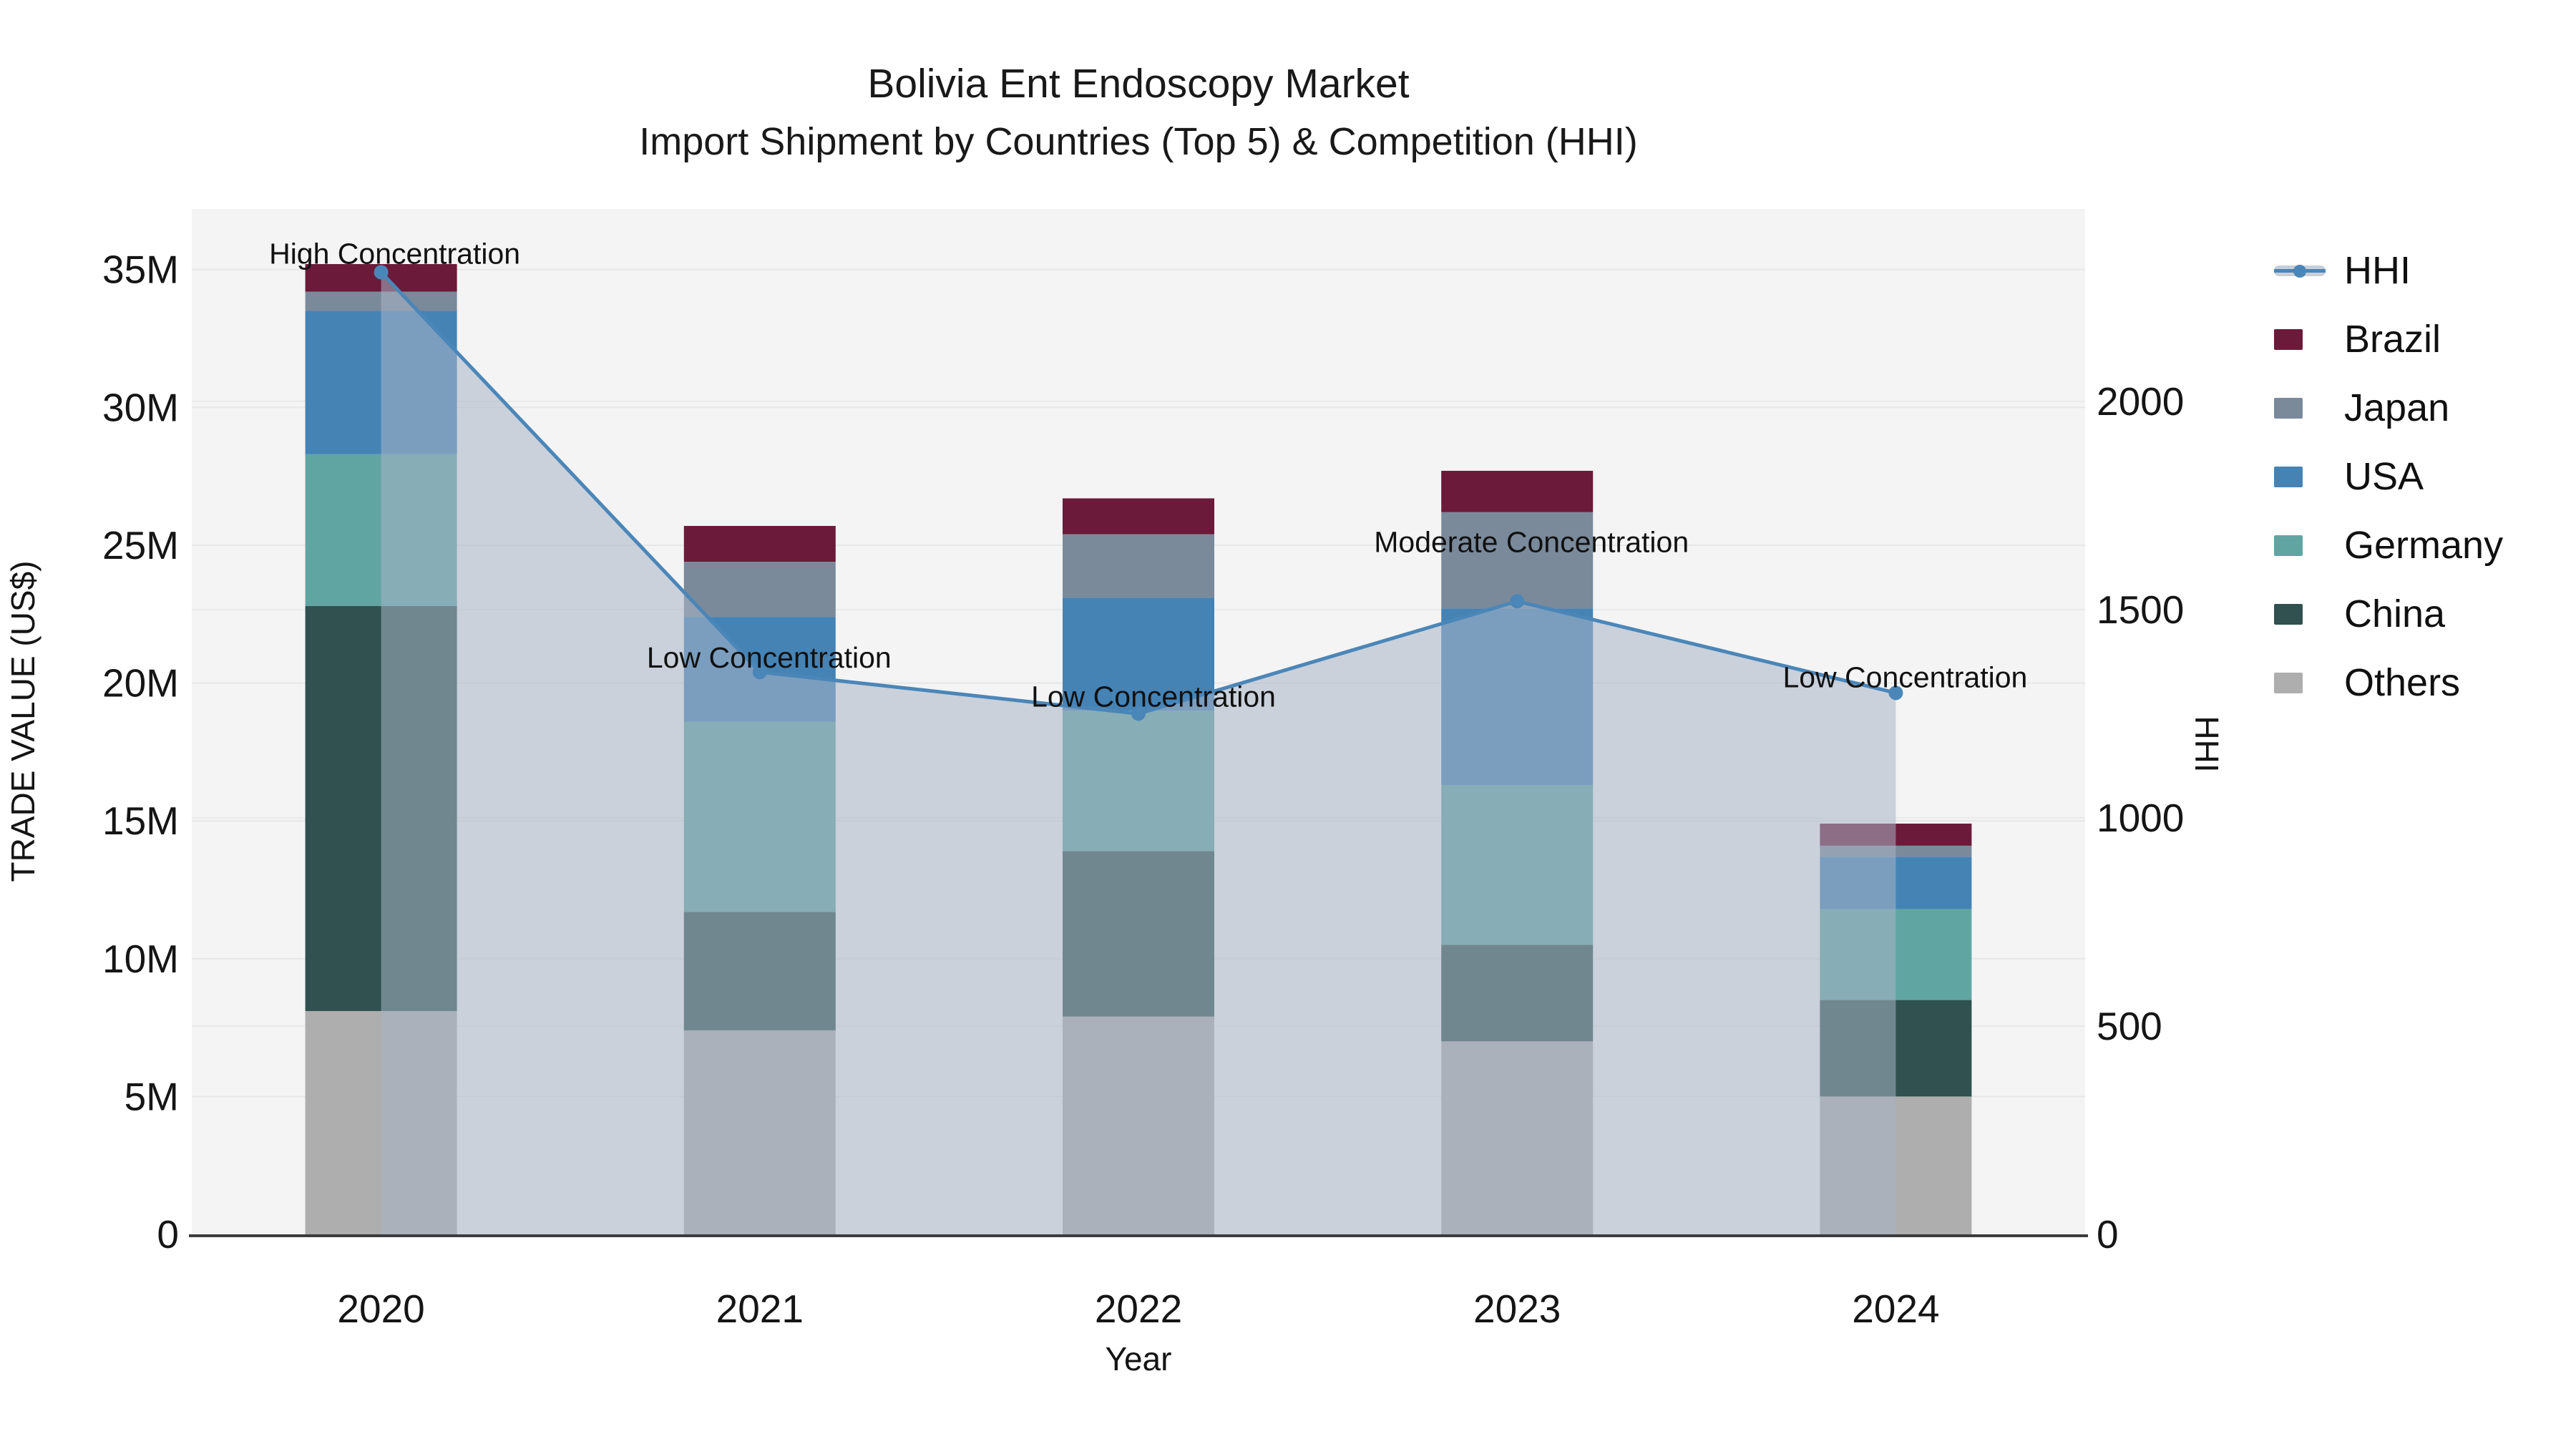 This screenshot has width=2576, height=1449. What do you see at coordinates (1895, 1309) in the screenshot?
I see `x-tick-2024: 2024` at bounding box center [1895, 1309].